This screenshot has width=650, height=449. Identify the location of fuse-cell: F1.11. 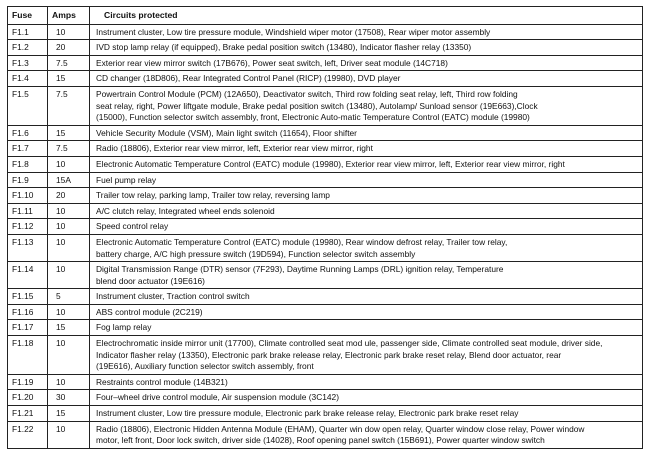
(27, 211).